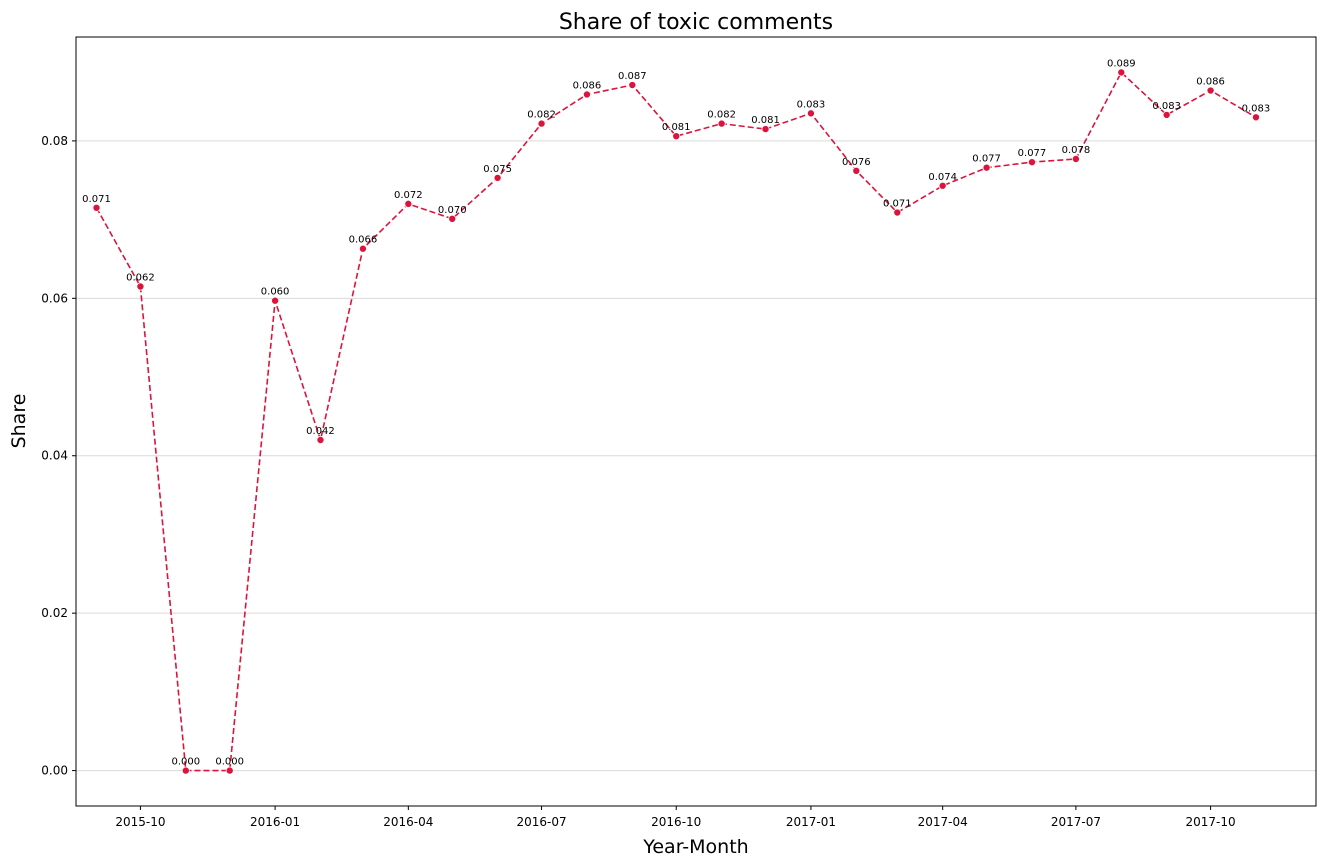  Describe the element at coordinates (497, 169) in the screenshot. I see `data-label: 0.075` at that location.